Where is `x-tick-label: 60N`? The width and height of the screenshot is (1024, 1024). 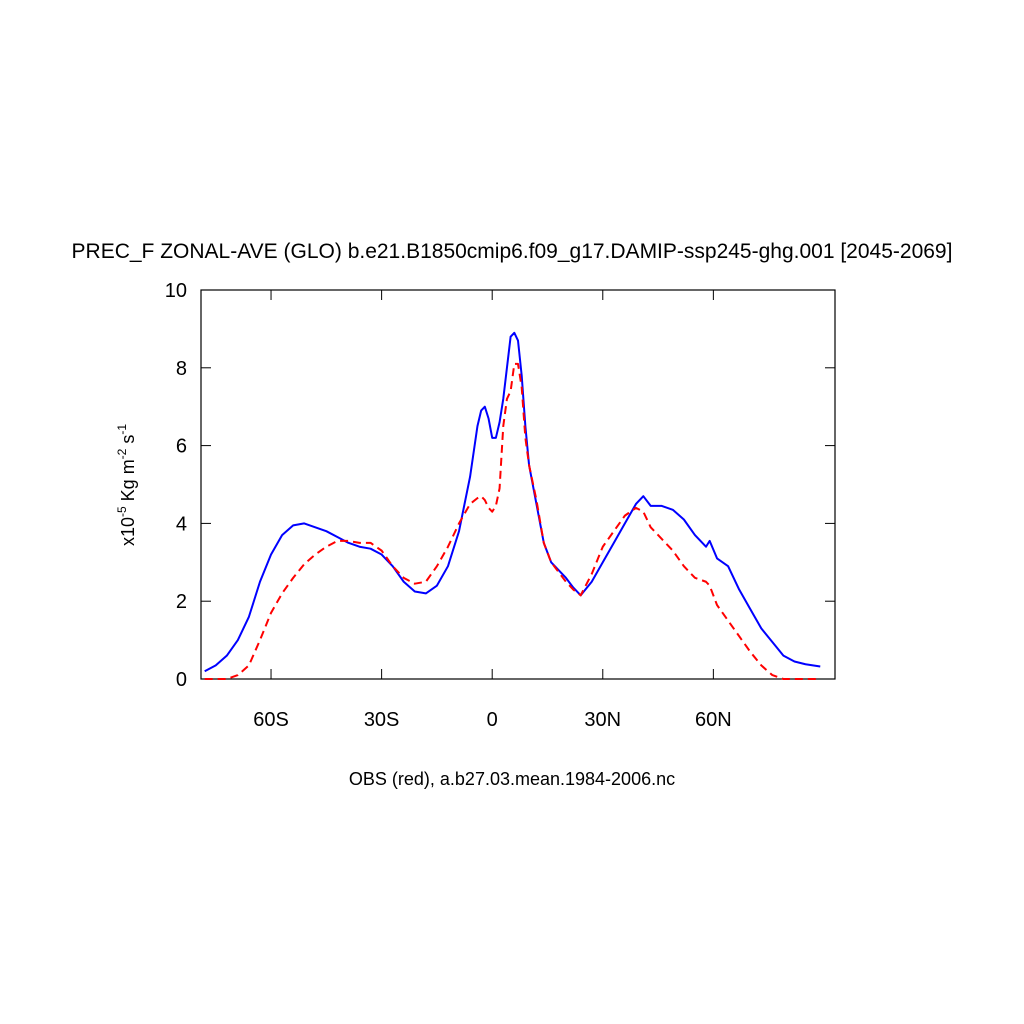
x-tick-label: 60N is located at coordinates (713, 720).